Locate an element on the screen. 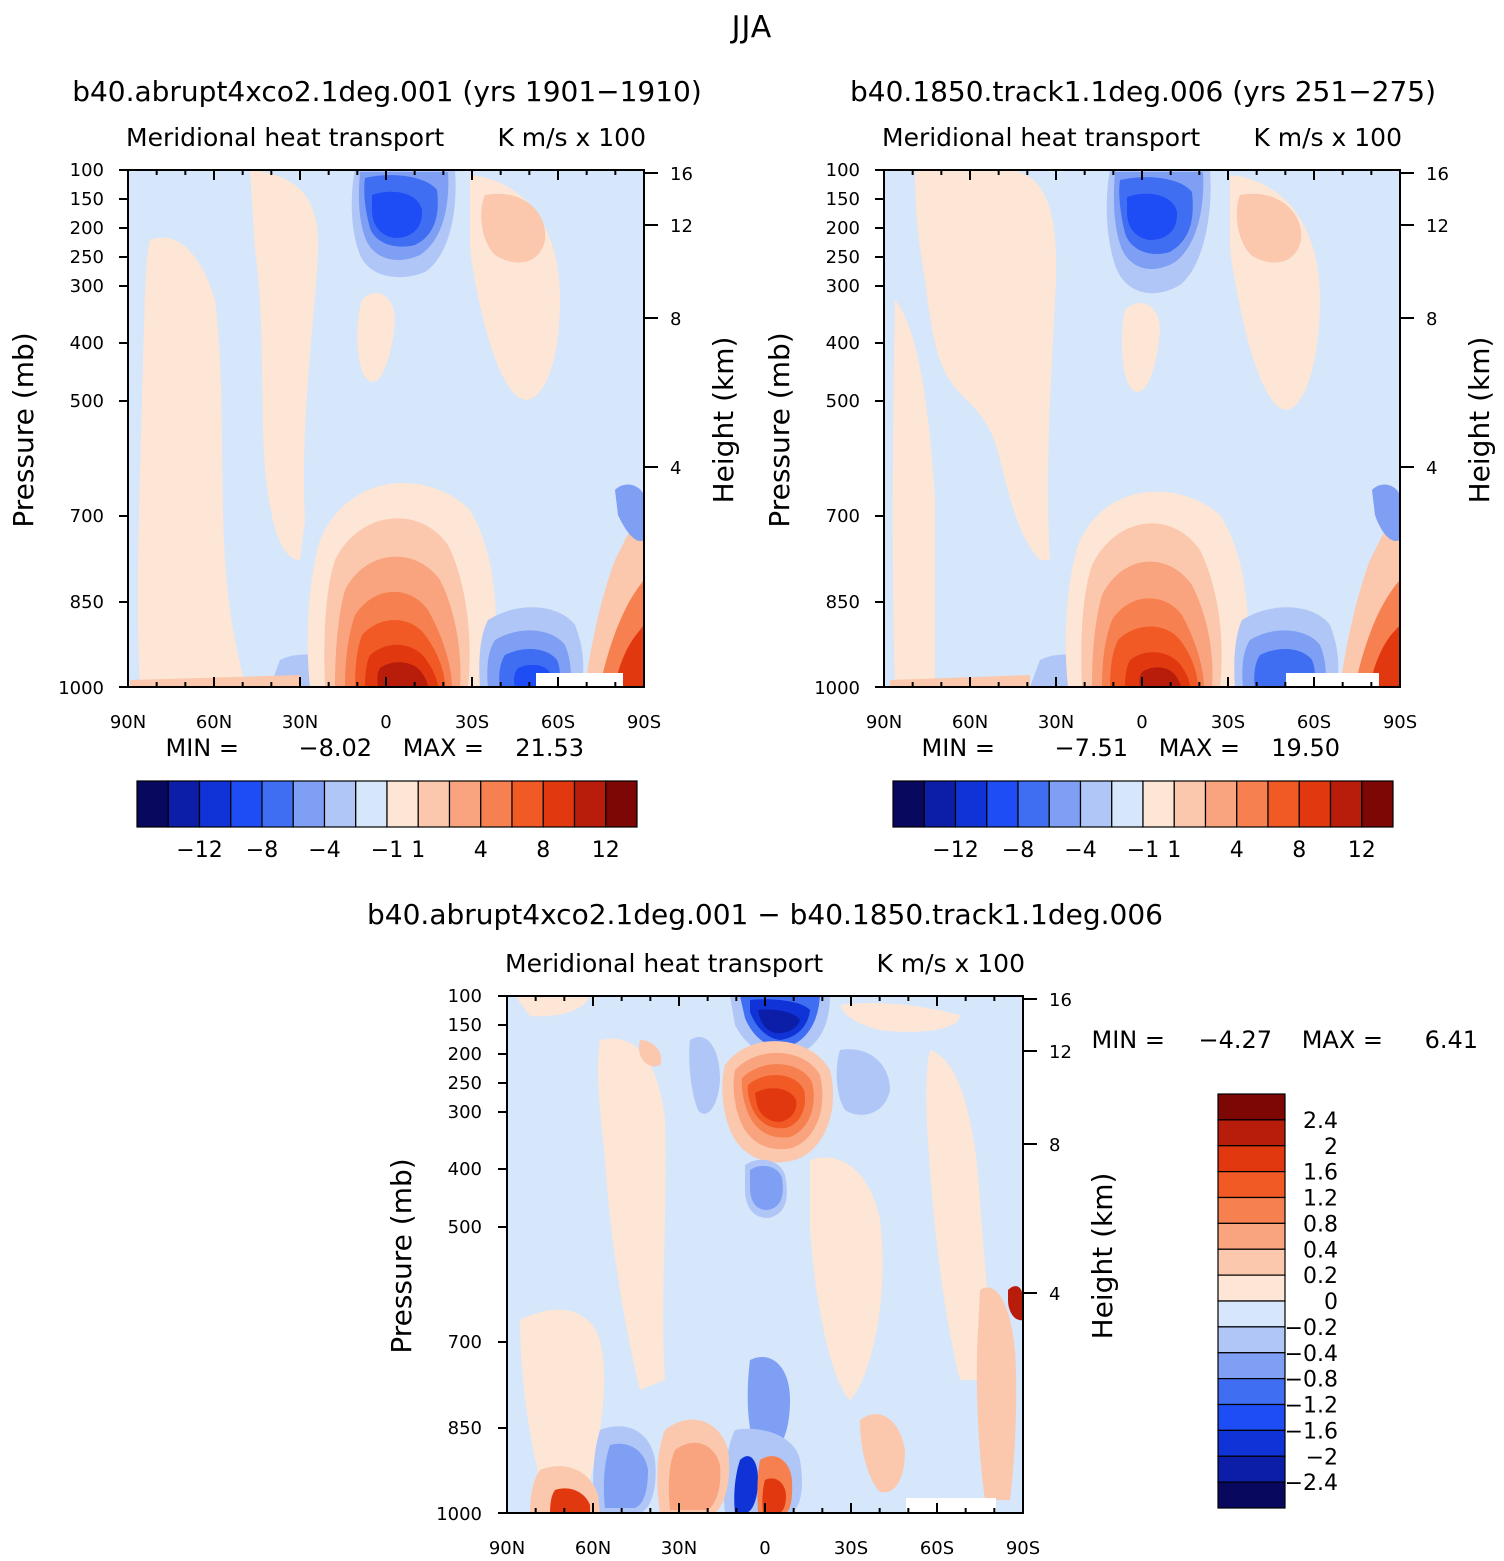 This screenshot has width=1504, height=1561. min-label: MIN = is located at coordinates (202, 748).